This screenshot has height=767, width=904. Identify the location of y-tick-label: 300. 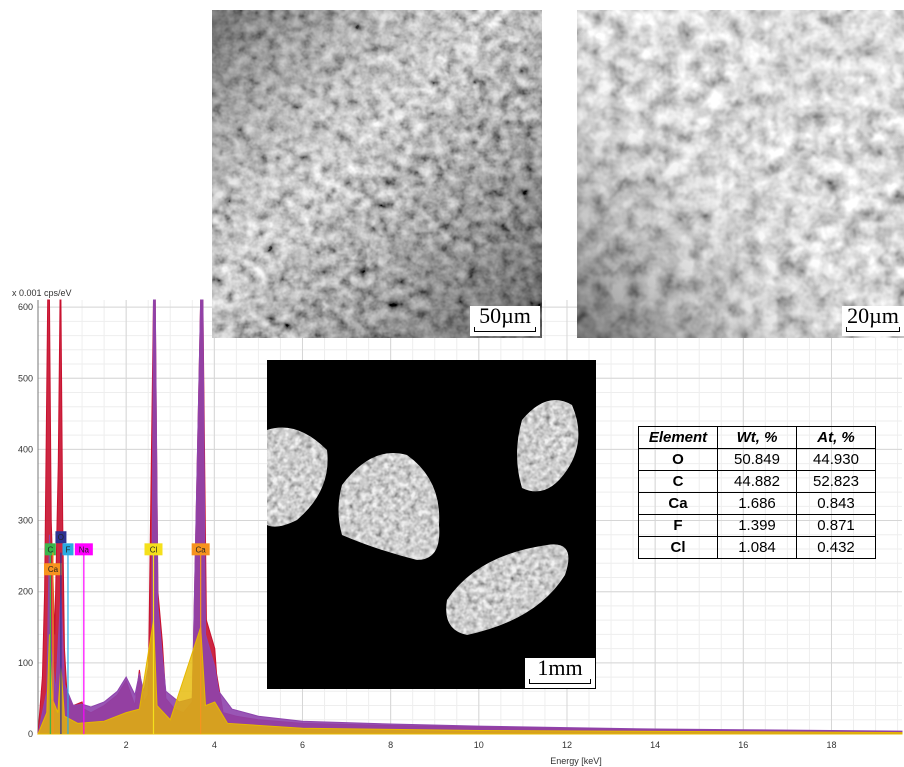
(25, 521).